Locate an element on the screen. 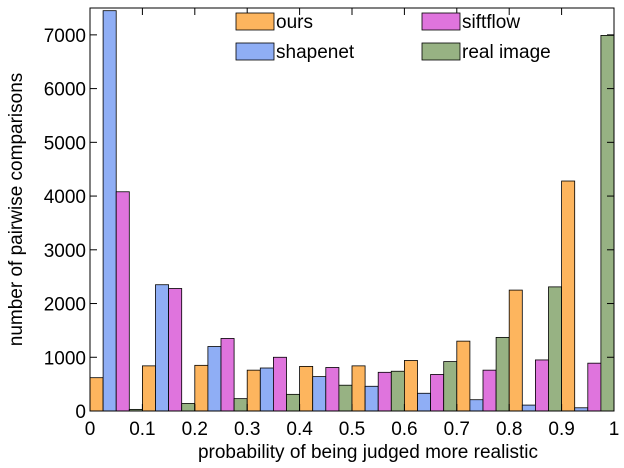 This screenshot has height=468, width=624. x-tick-label: 0.3 is located at coordinates (247, 429).